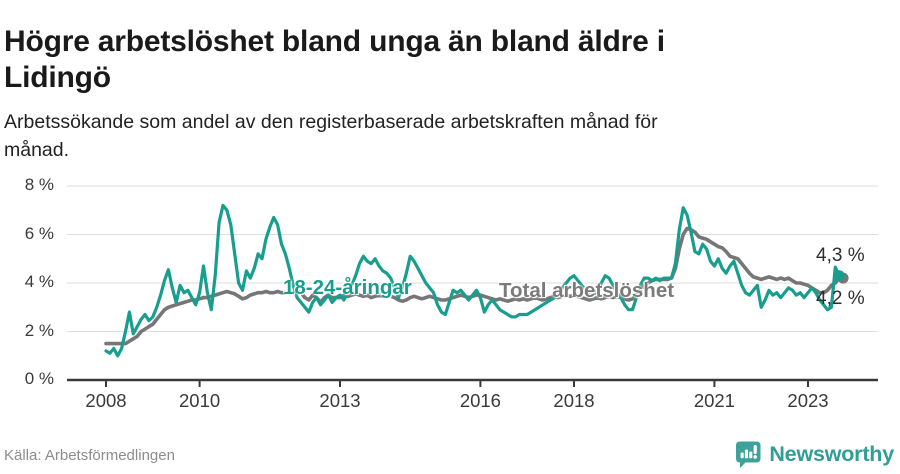 This screenshot has width=900, height=474. What do you see at coordinates (37, 149) in the screenshot?
I see `page-subtitle-line2: månad.` at bounding box center [37, 149].